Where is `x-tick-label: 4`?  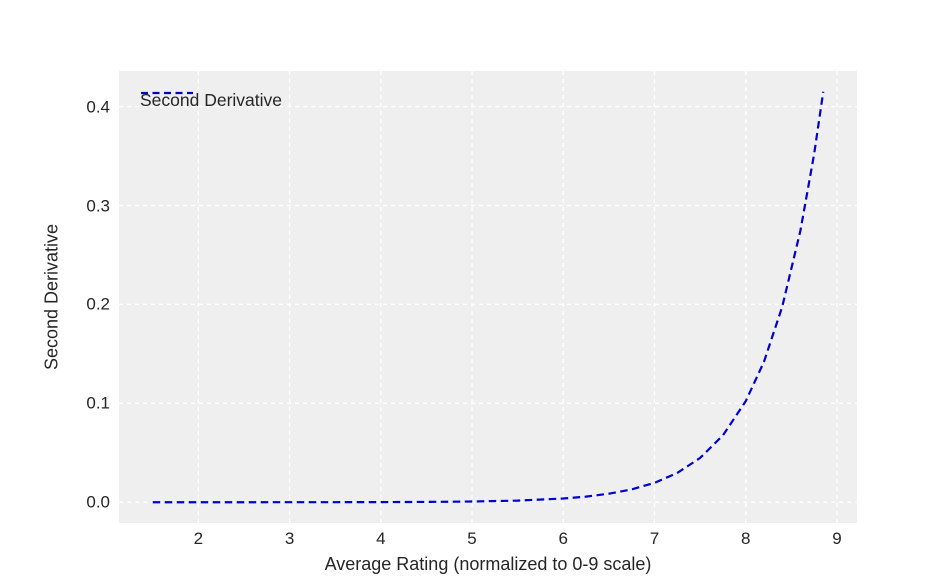 x-tick-label: 4 is located at coordinates (381, 538).